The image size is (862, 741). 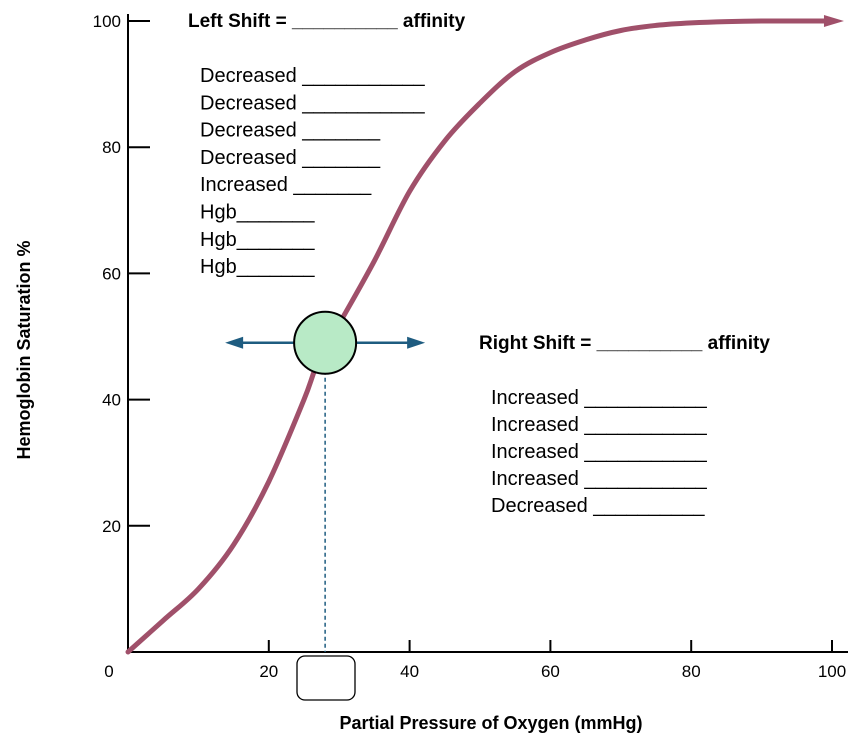 I want to click on x-tick-label: 80, so click(x=691, y=671).